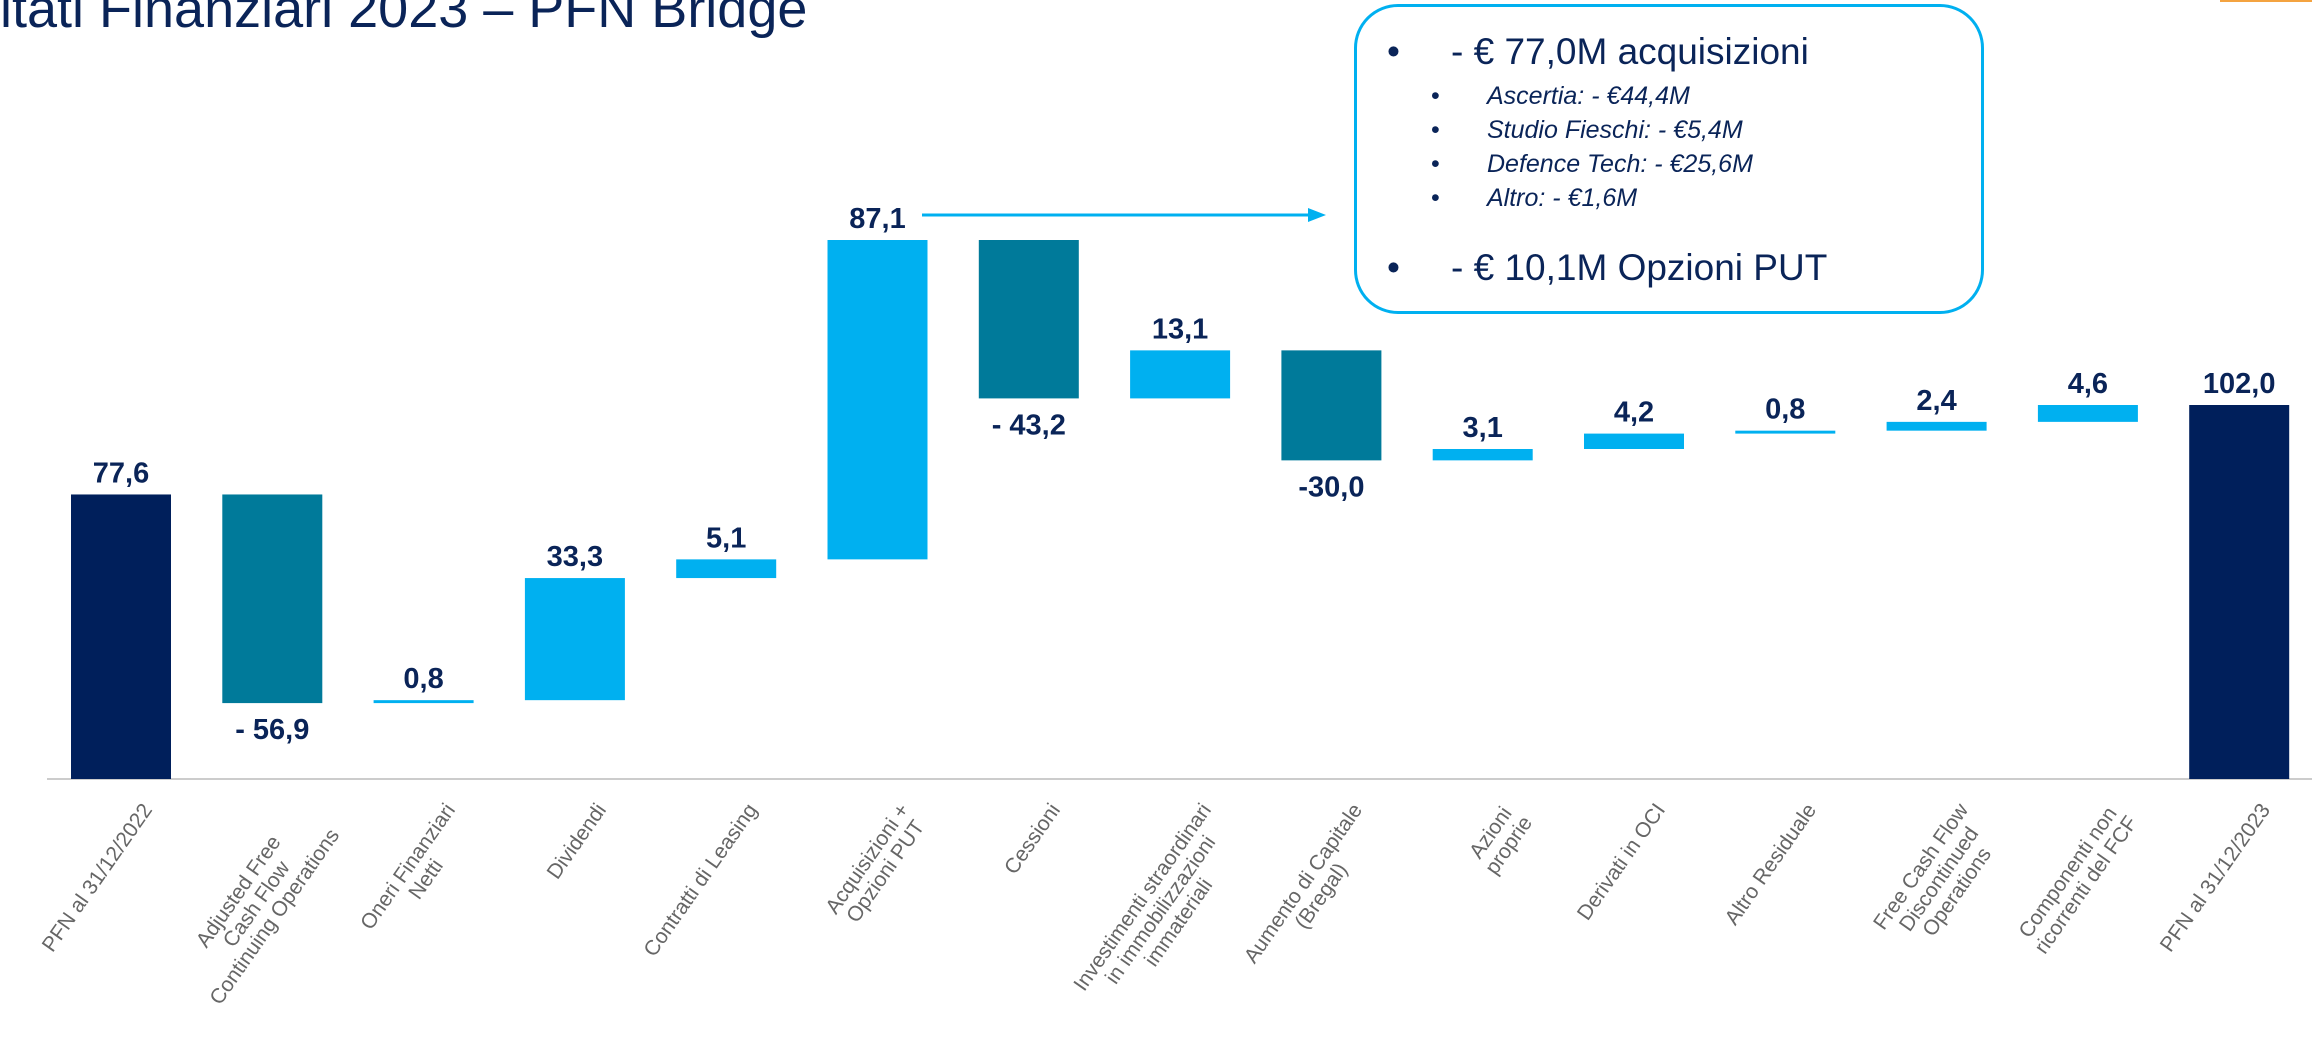  I want to click on data-label: 4,2, so click(1634, 413).